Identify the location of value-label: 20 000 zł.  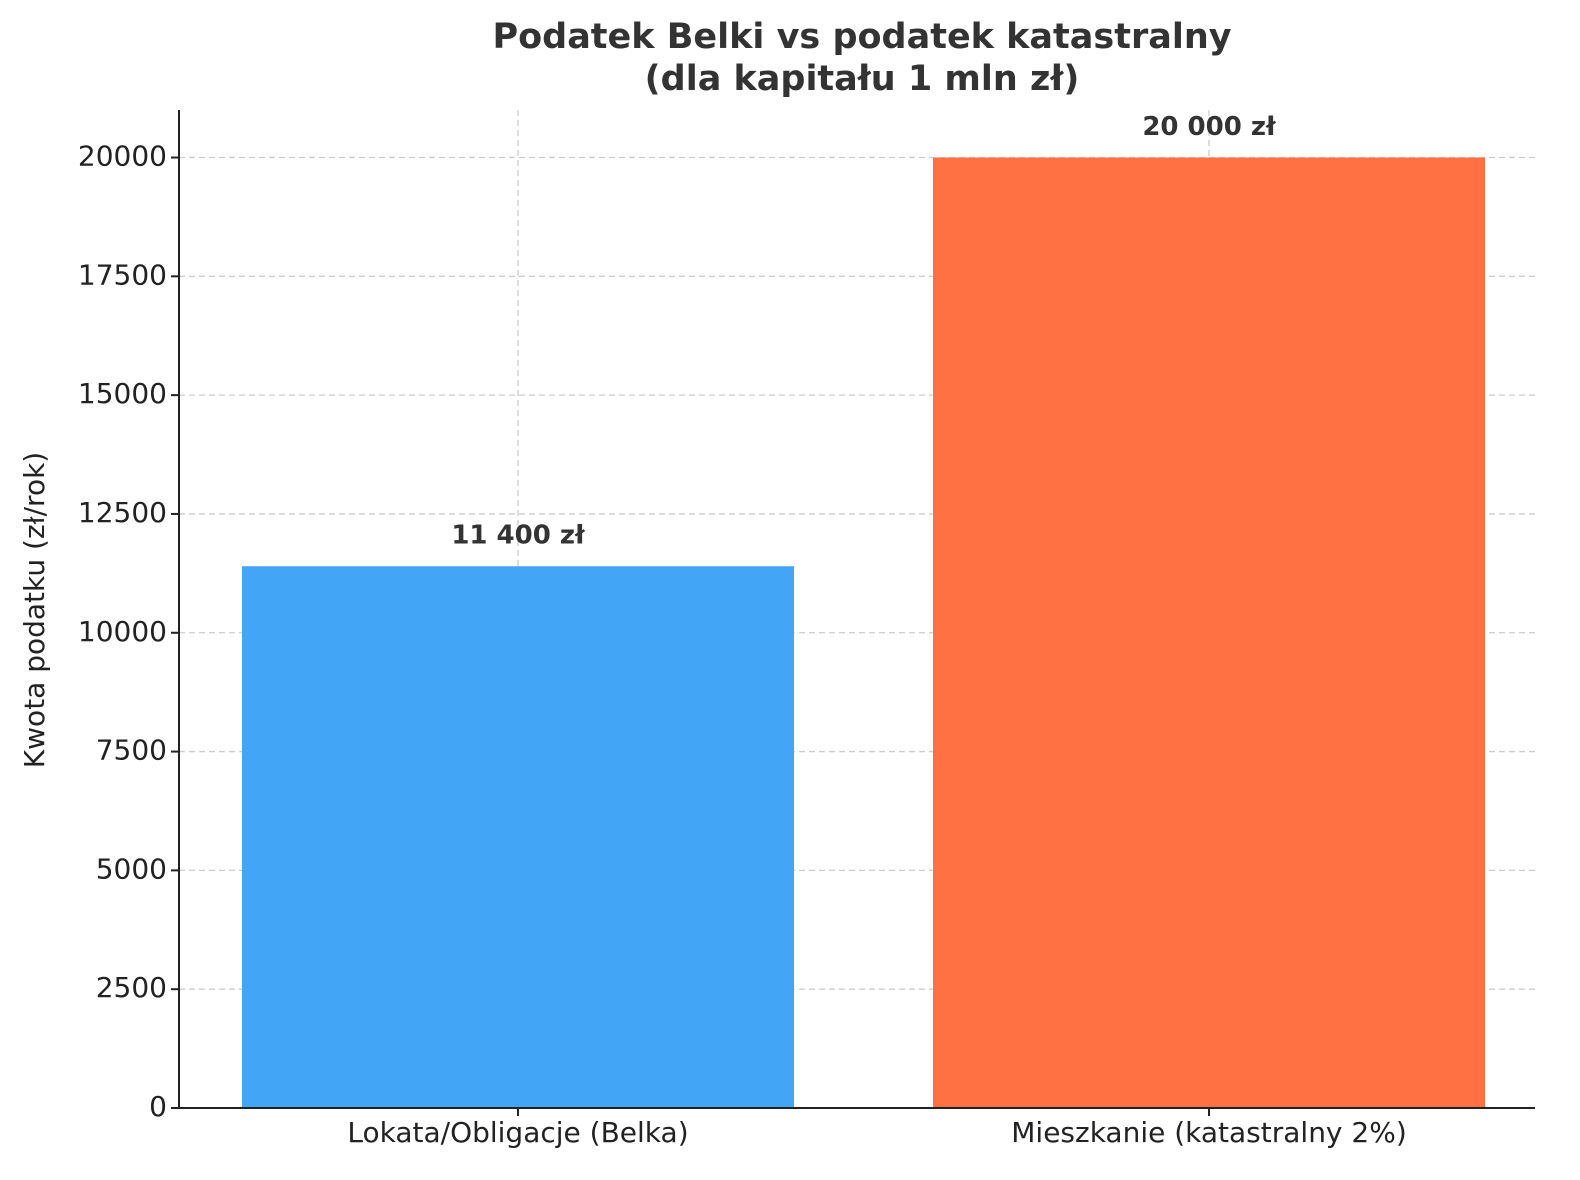
(1209, 127).